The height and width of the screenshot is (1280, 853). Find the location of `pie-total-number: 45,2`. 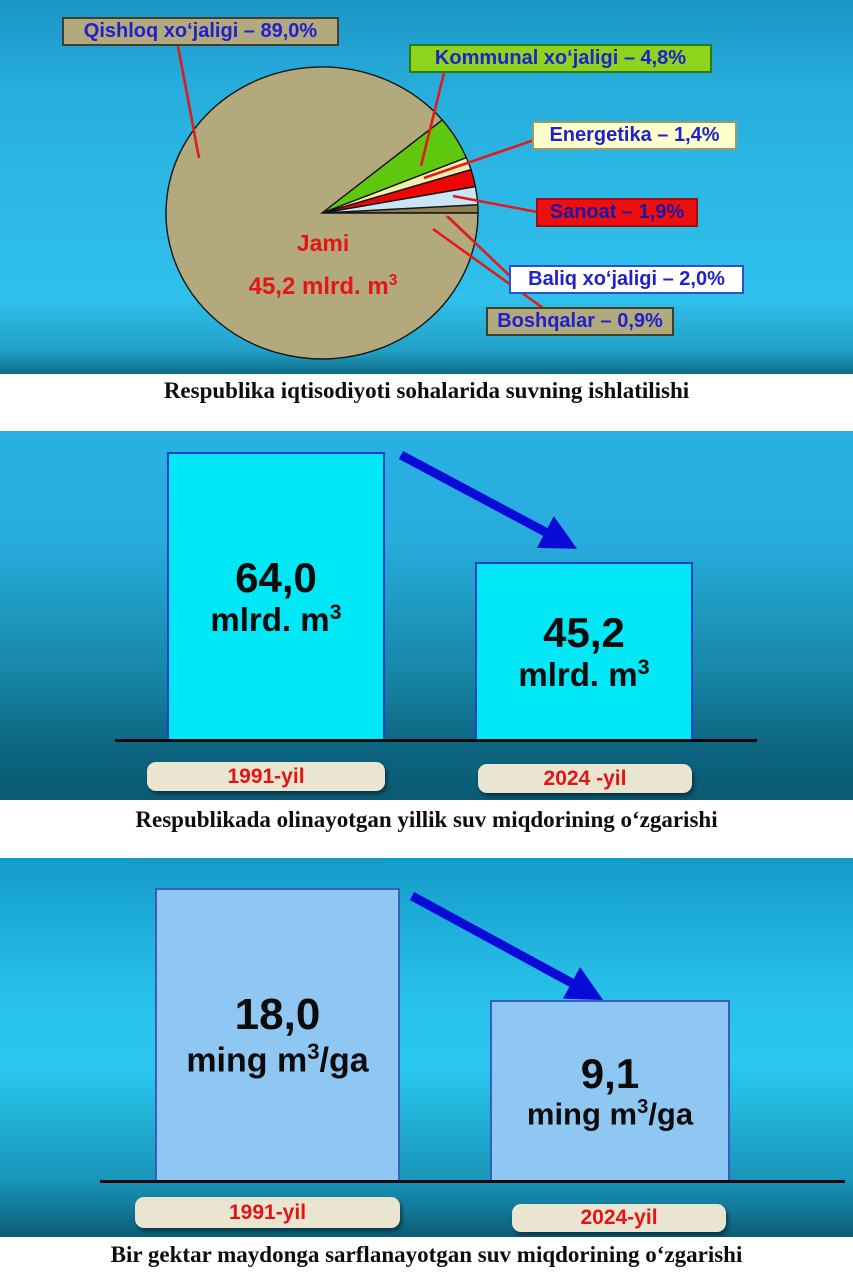

pie-total-number: 45,2 is located at coordinates (272, 286).